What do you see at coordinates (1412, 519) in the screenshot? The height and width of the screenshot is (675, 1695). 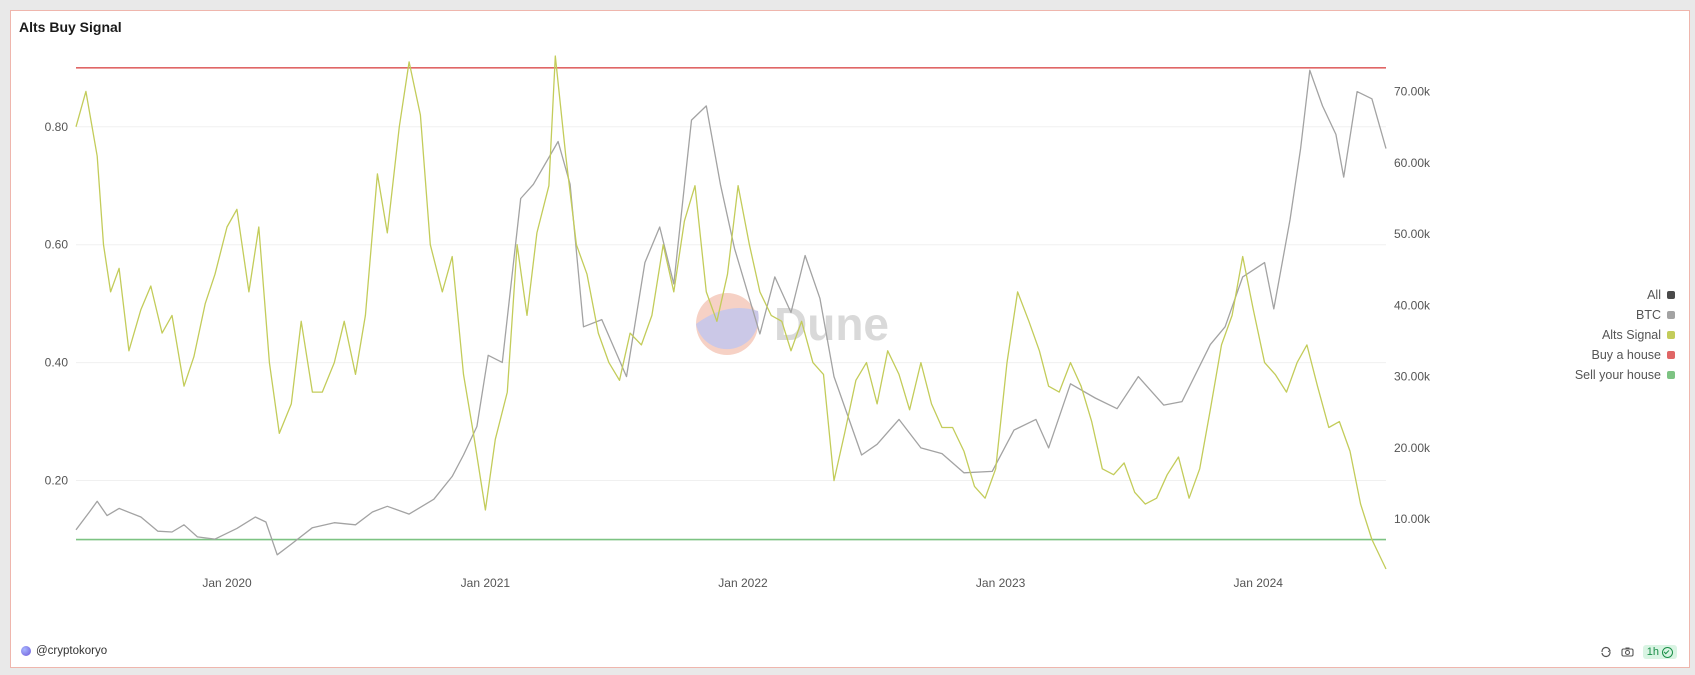 I see `y-right-tick-label: 10.00k` at bounding box center [1412, 519].